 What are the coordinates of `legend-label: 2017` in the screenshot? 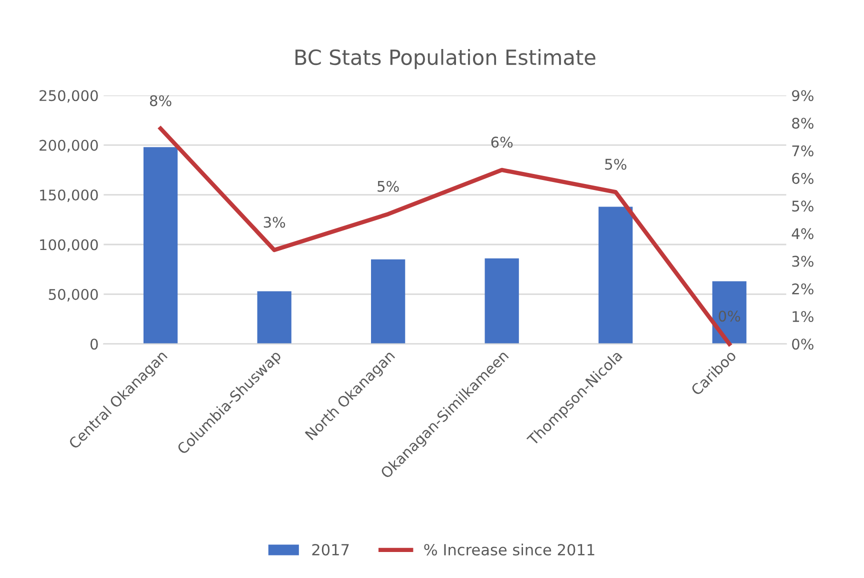 It's located at (330, 550).